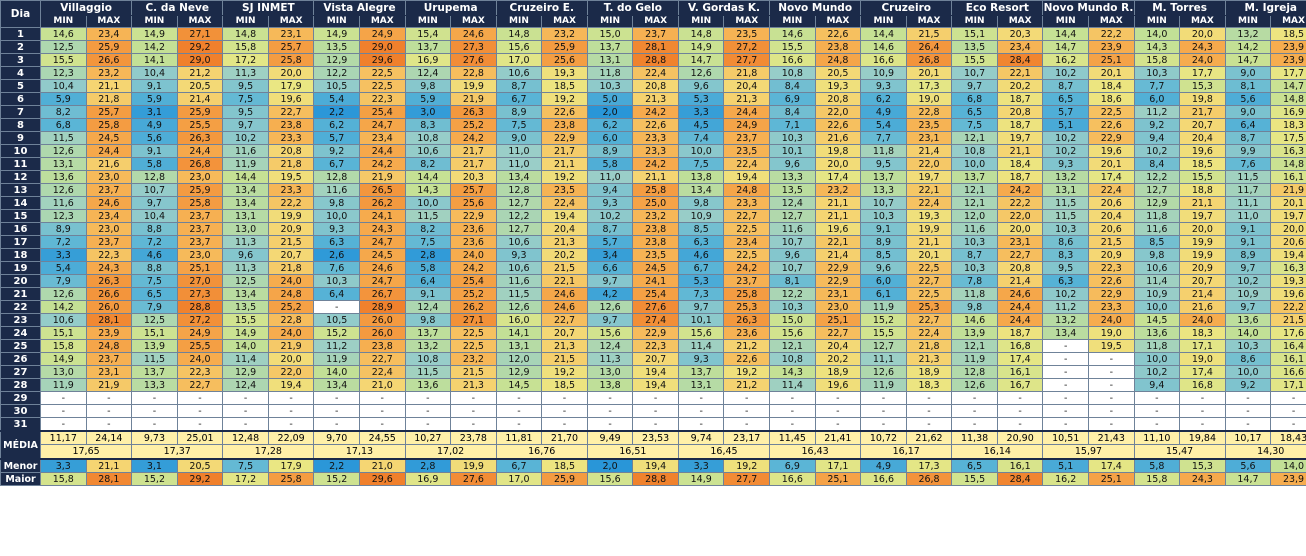  Describe the element at coordinates (200, 112) in the screenshot. I see `temp-cell: 25,9` at that location.